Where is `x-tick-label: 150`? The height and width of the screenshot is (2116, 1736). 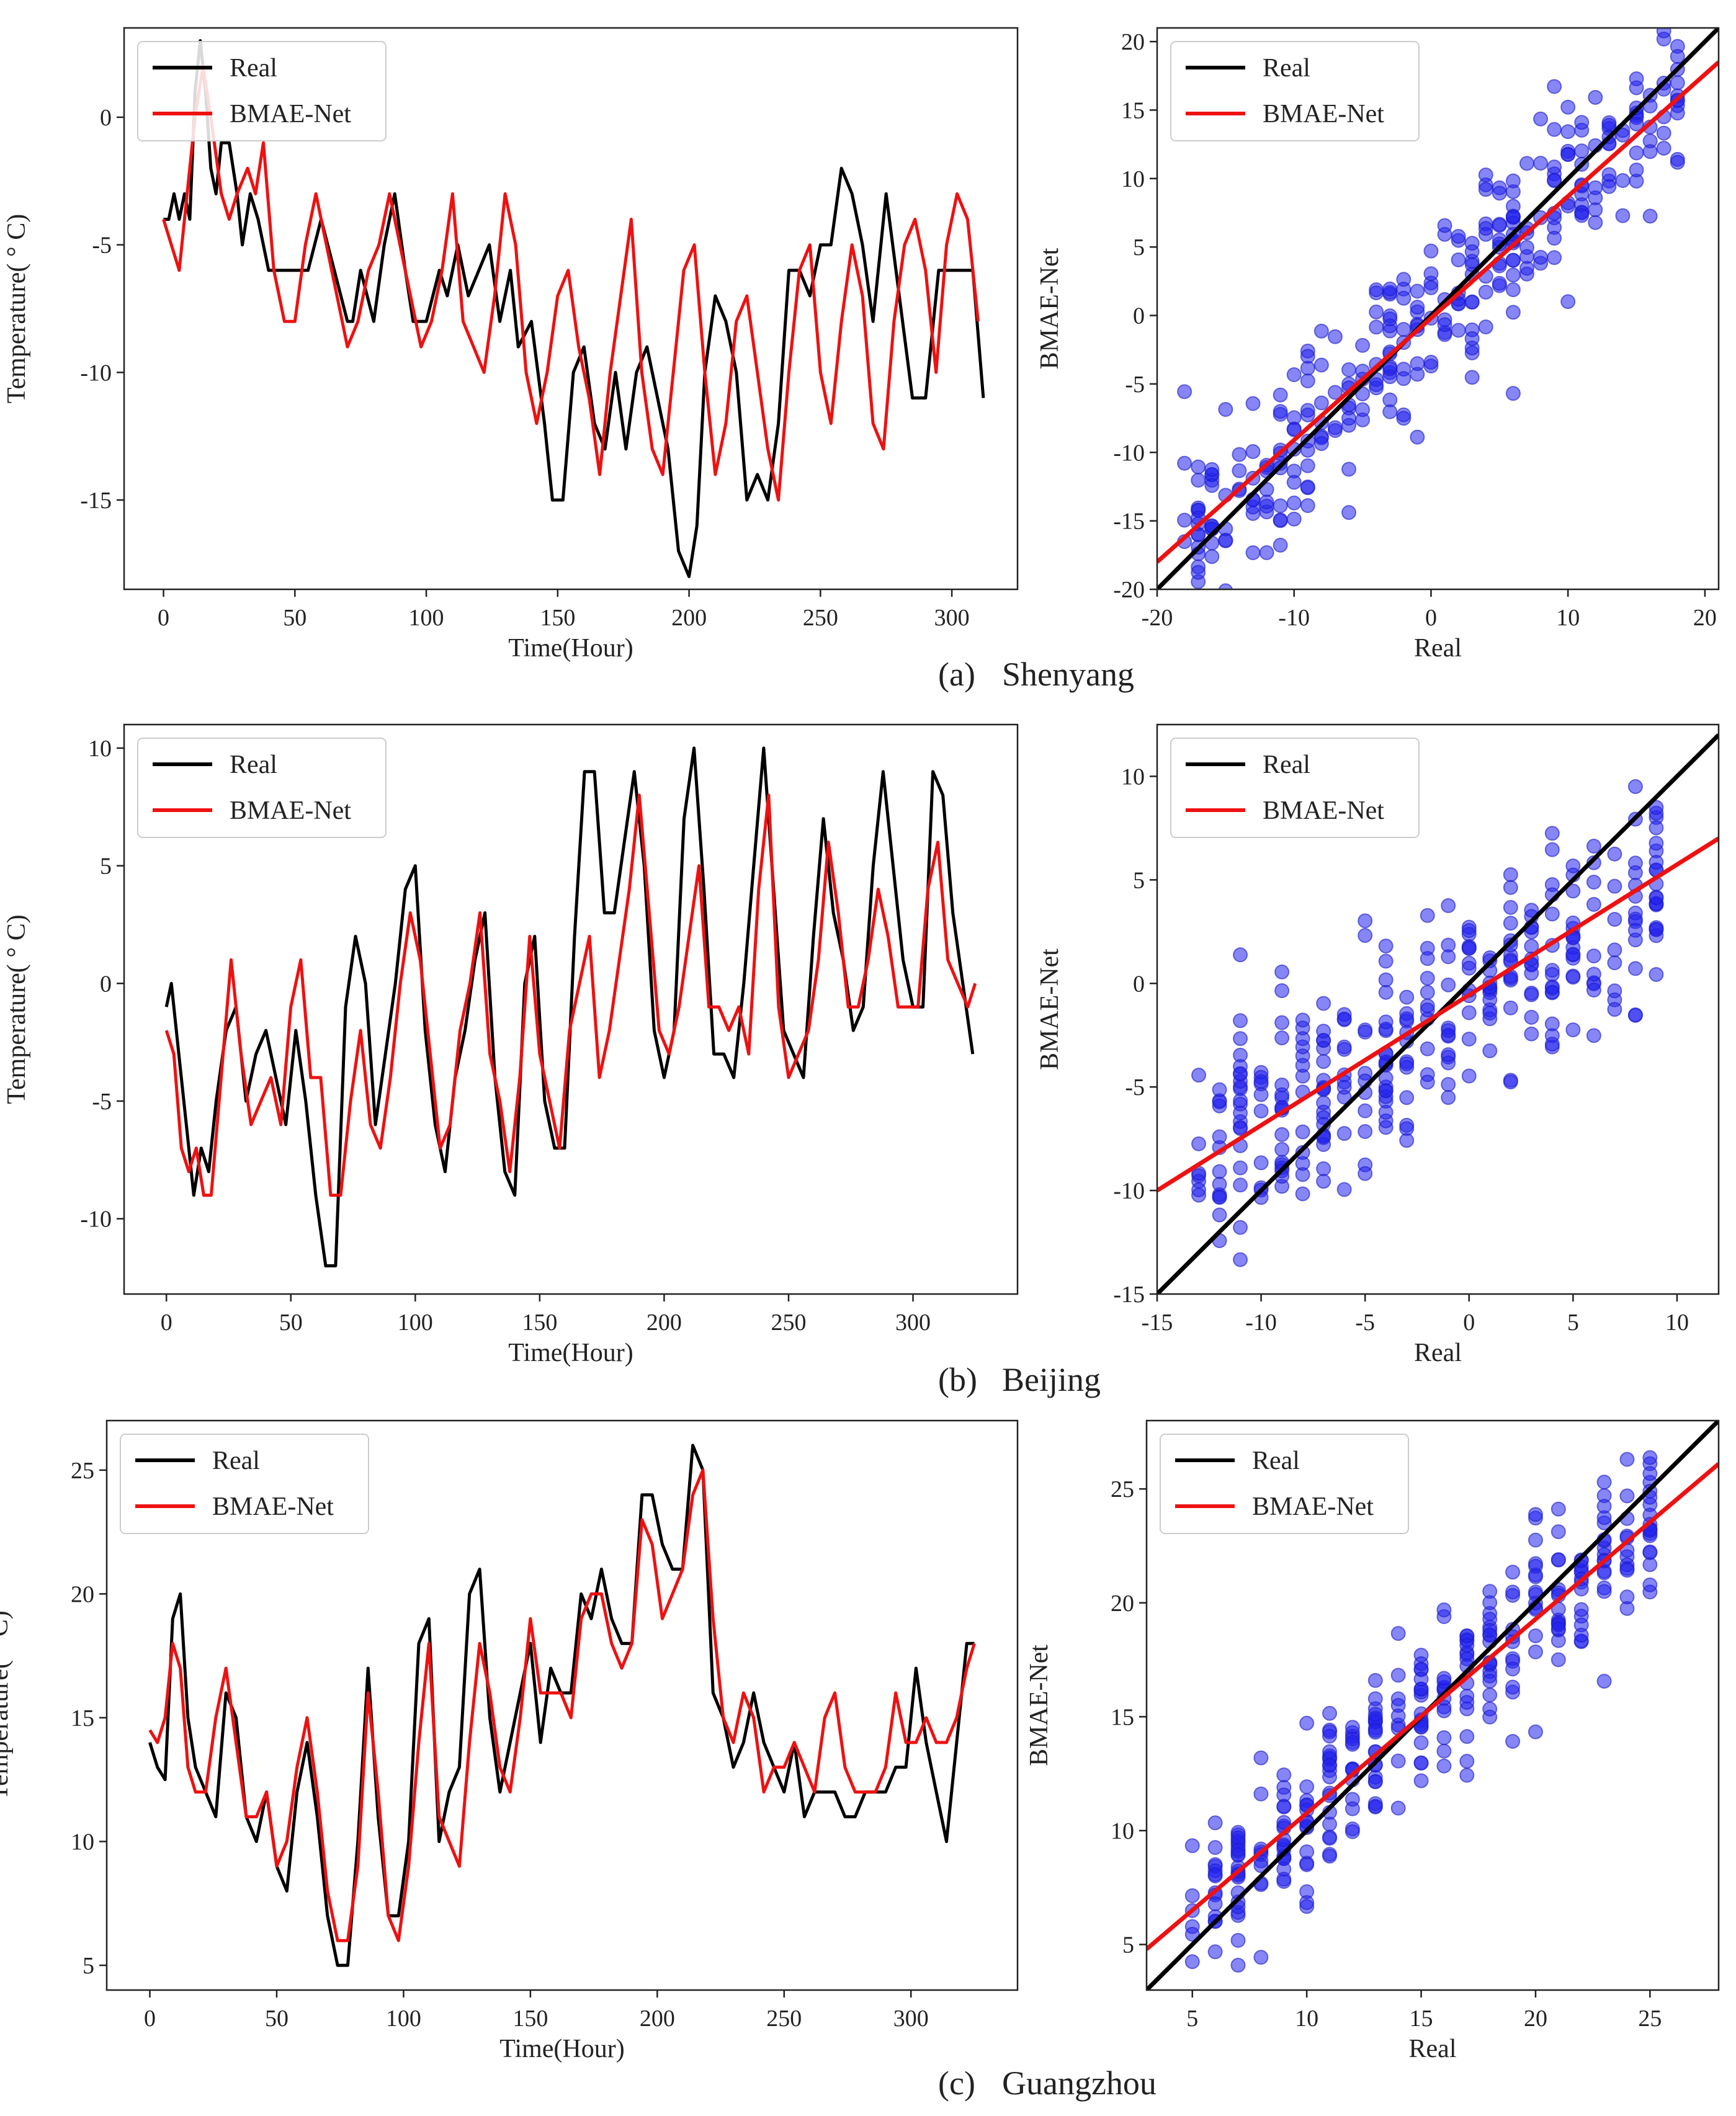
x-tick-label: 150 is located at coordinates (539, 1323).